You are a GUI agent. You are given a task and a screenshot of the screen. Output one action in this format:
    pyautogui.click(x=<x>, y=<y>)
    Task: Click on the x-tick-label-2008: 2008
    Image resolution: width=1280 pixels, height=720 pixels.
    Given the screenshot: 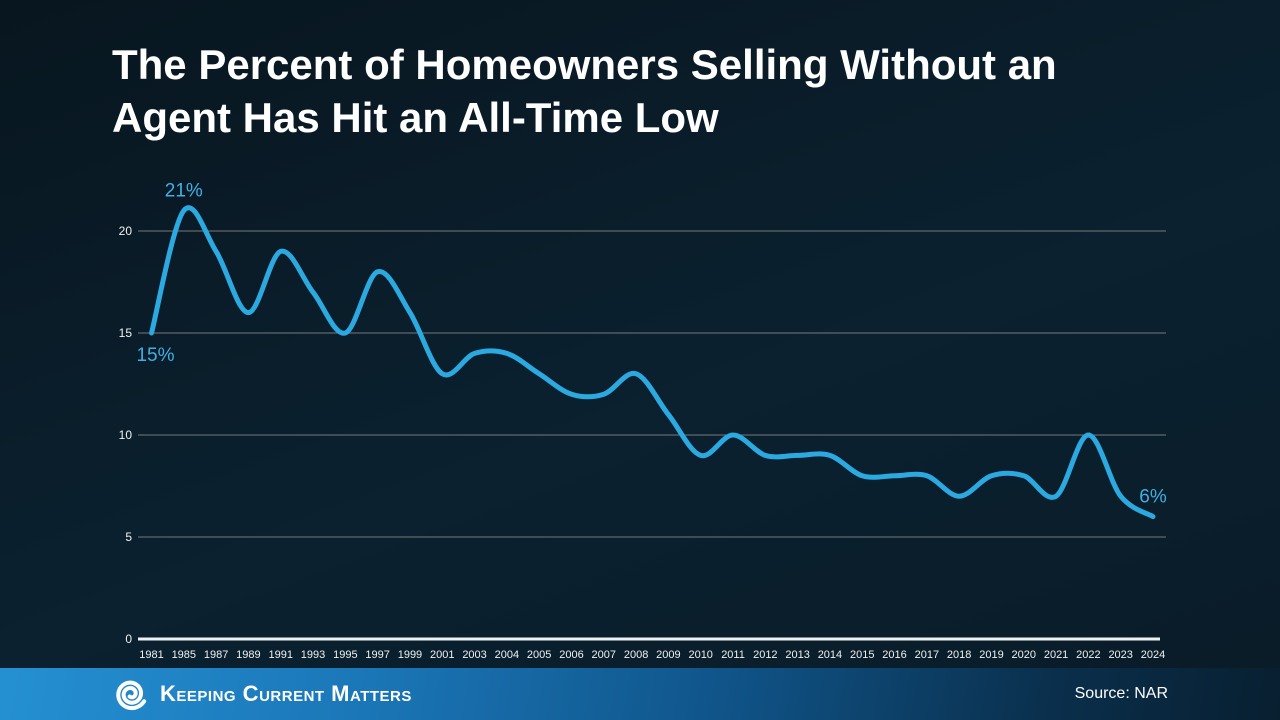 What is the action you would take?
    pyautogui.click(x=636, y=655)
    